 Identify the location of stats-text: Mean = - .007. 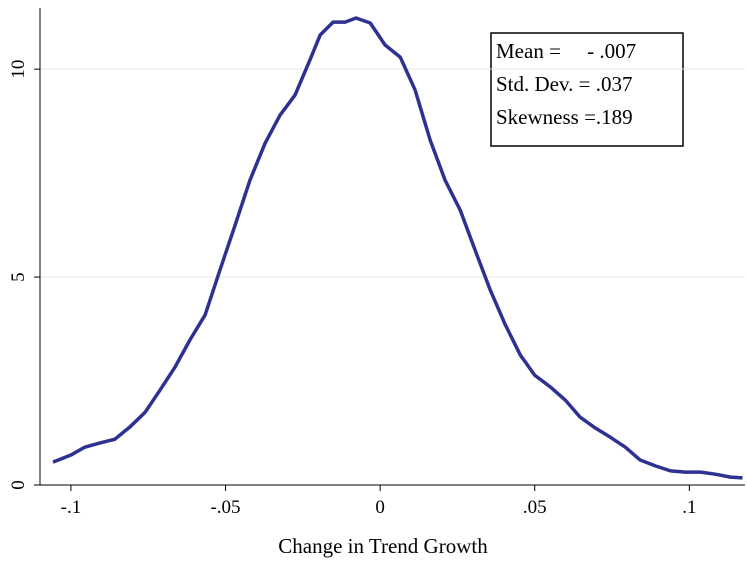
(566, 51).